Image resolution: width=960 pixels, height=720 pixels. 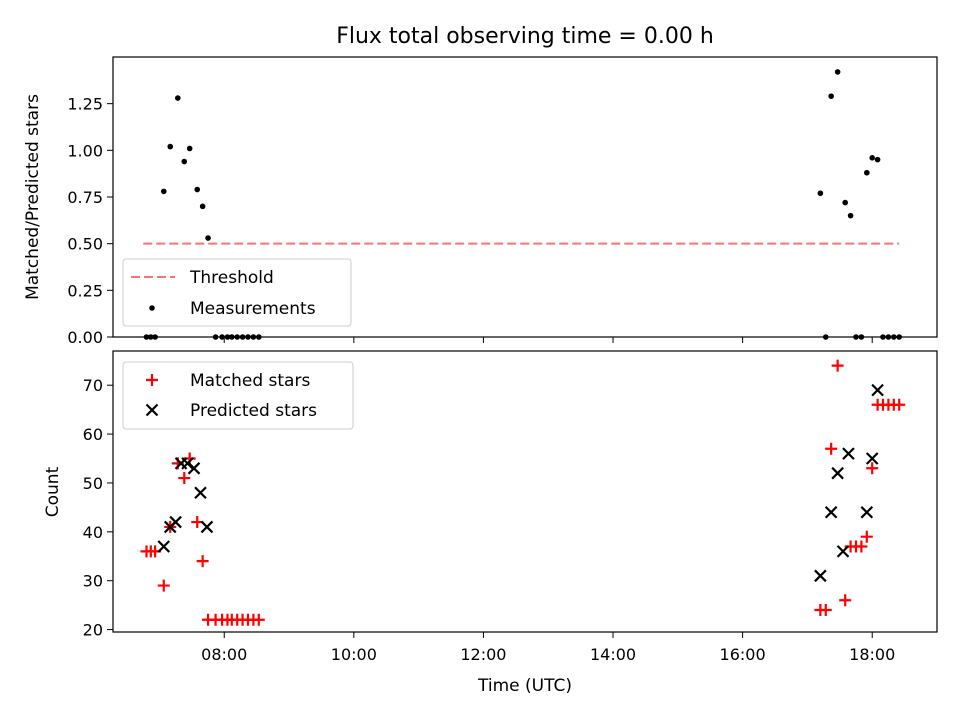 I want to click on bottom-y-tick-label: 60, so click(x=93, y=434).